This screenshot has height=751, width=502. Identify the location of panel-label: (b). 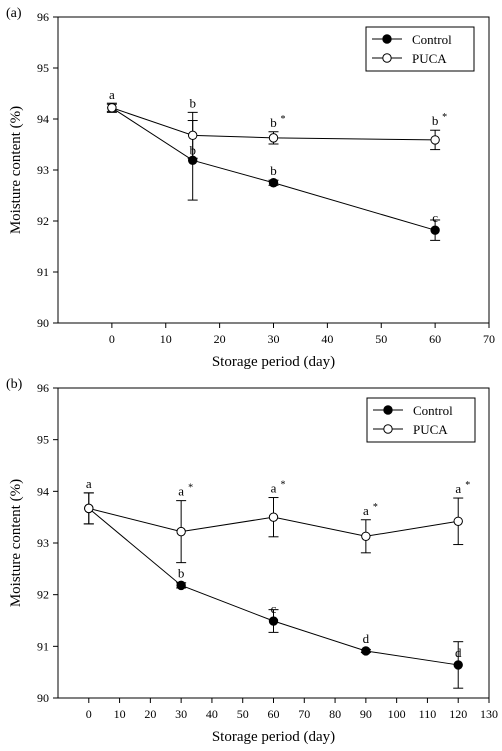
(14, 384).